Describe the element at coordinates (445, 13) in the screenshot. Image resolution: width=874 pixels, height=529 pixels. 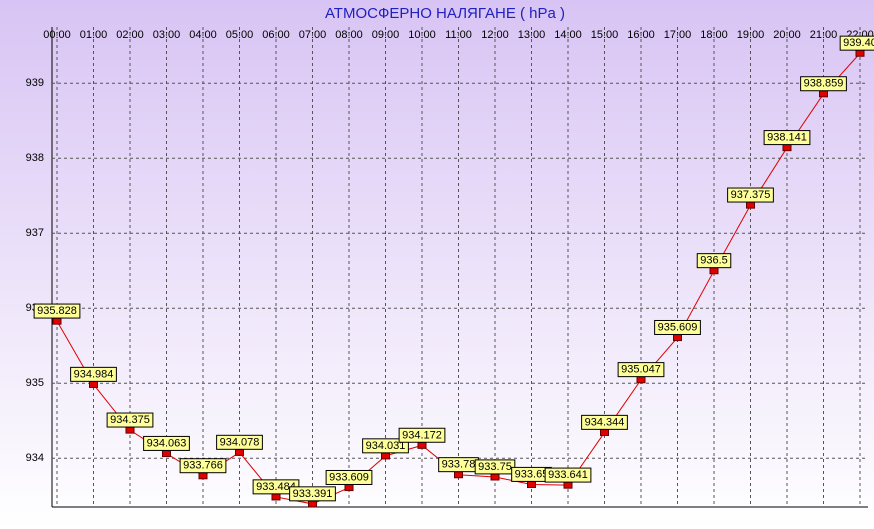
I see `chart-title: АТМОСФЕРНО НАЛЯГАНЕ ( hPa )` at that location.